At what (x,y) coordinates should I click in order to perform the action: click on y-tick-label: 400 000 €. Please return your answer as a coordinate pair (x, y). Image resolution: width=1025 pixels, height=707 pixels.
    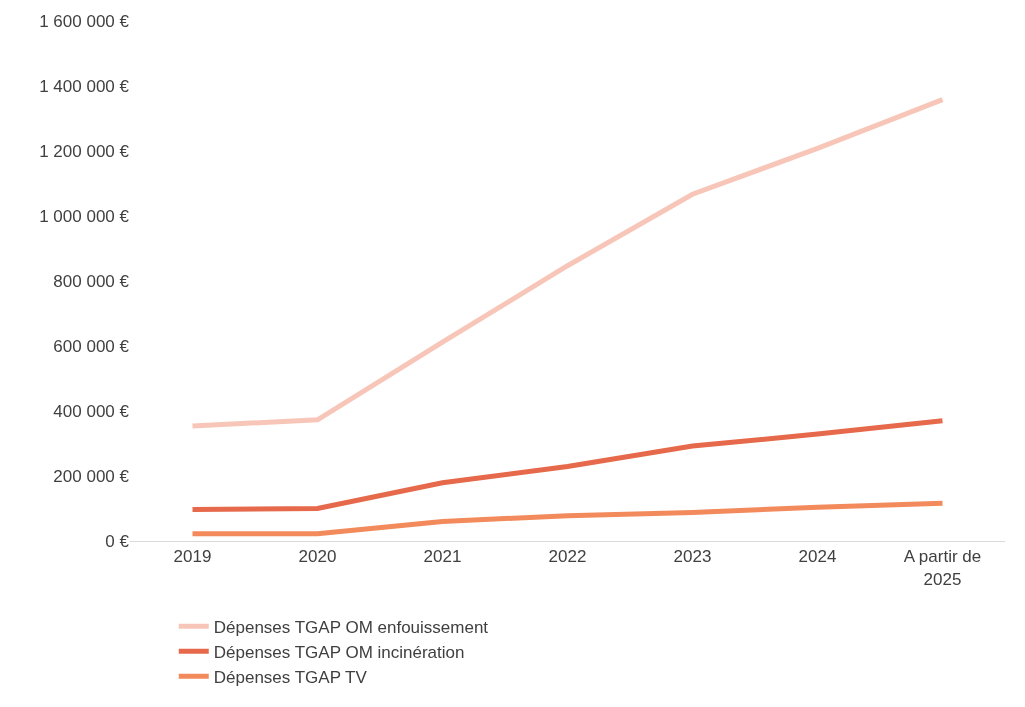
    Looking at the image, I should click on (91, 411).